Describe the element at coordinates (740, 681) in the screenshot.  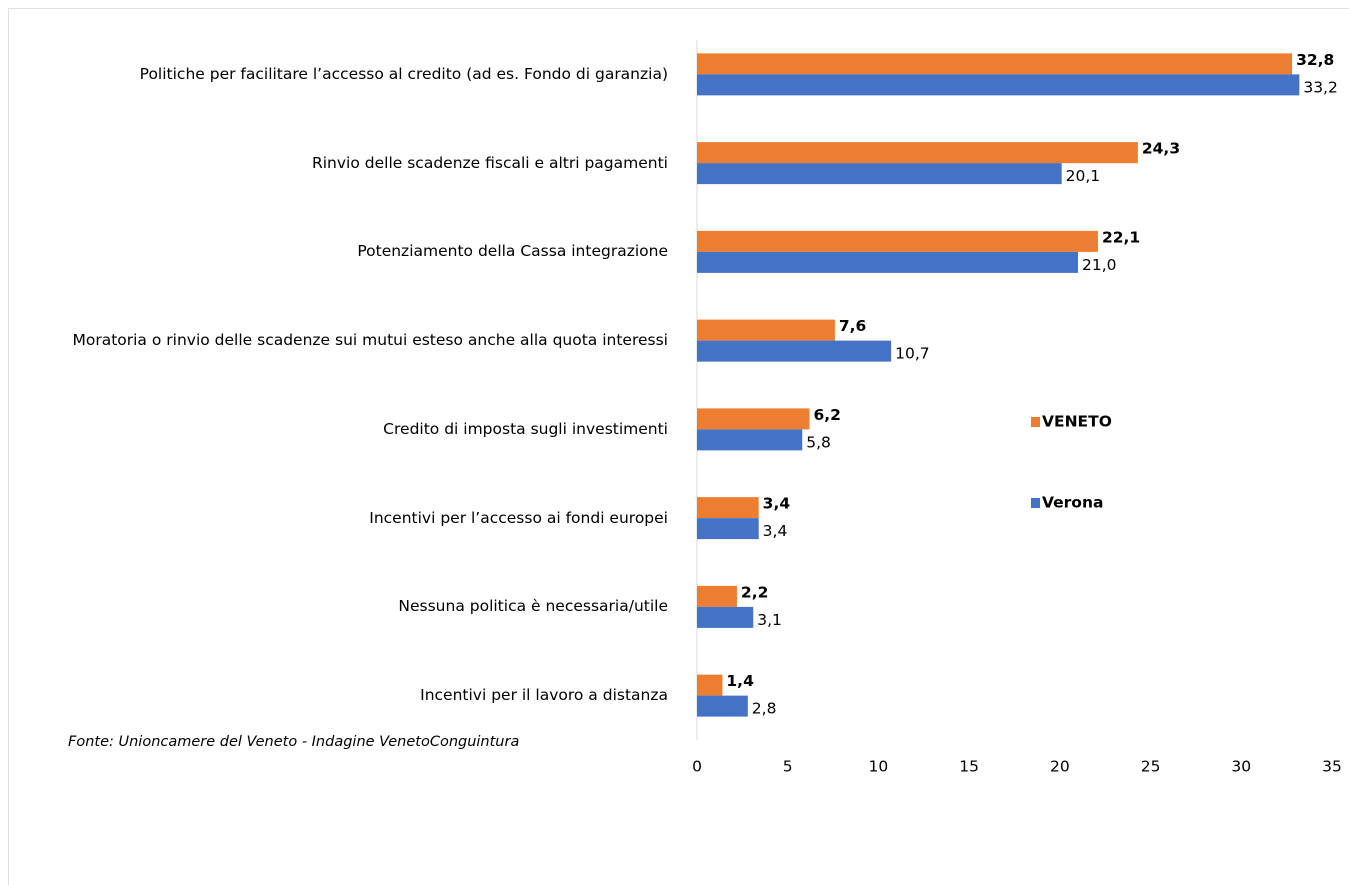
I see `value-label: 1,4` at that location.